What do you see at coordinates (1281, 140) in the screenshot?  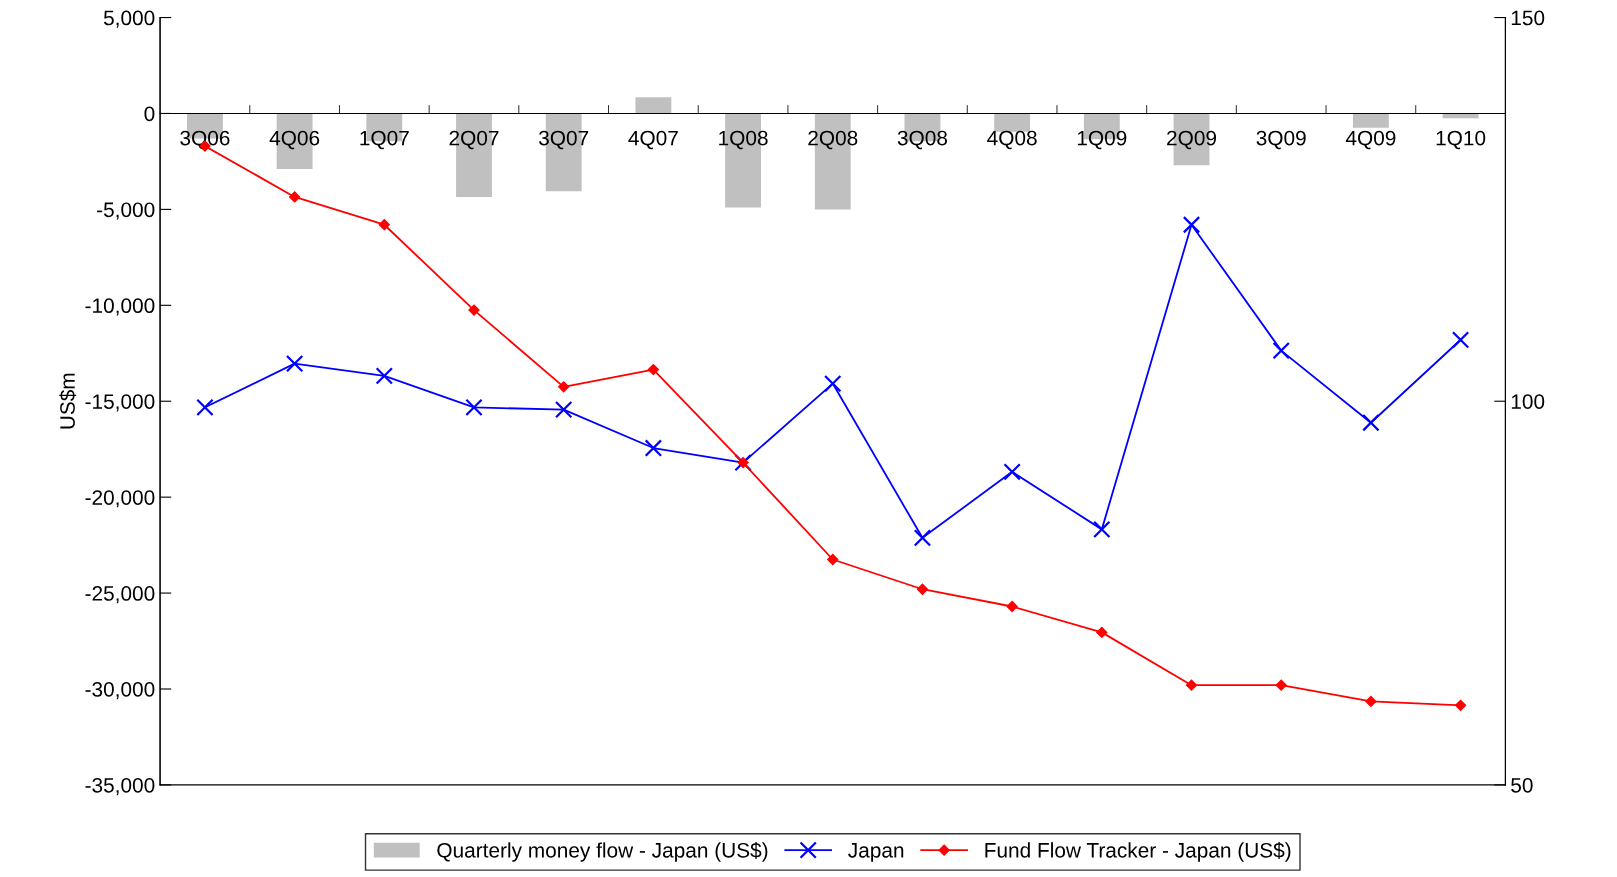 I see `x-tick-label: 3Q09` at bounding box center [1281, 140].